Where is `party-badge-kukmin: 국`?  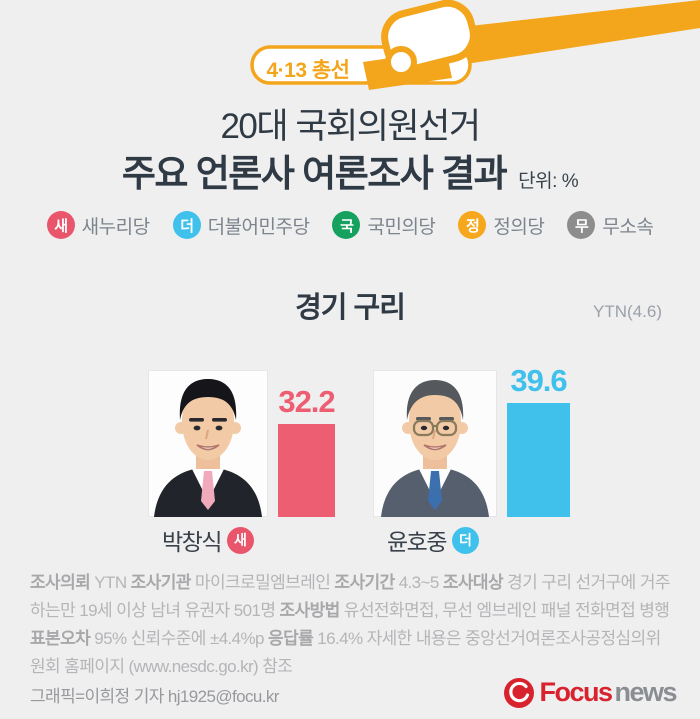 party-badge-kukmin: 국 is located at coordinates (346, 225).